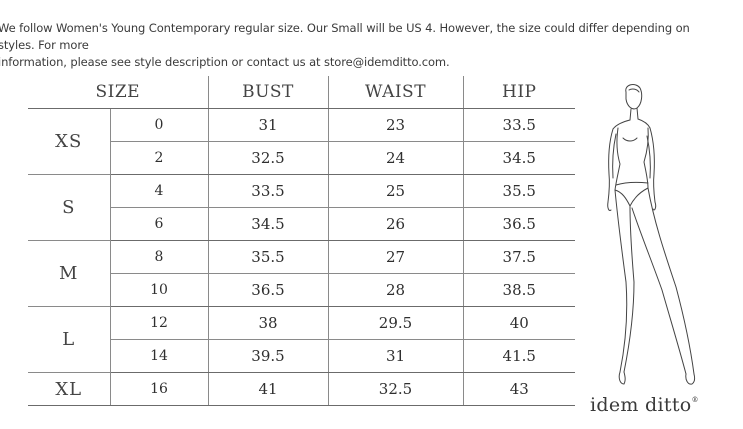 The width and height of the screenshot is (743, 429). What do you see at coordinates (69, 389) in the screenshot?
I see `size-label-xl: XL` at bounding box center [69, 389].